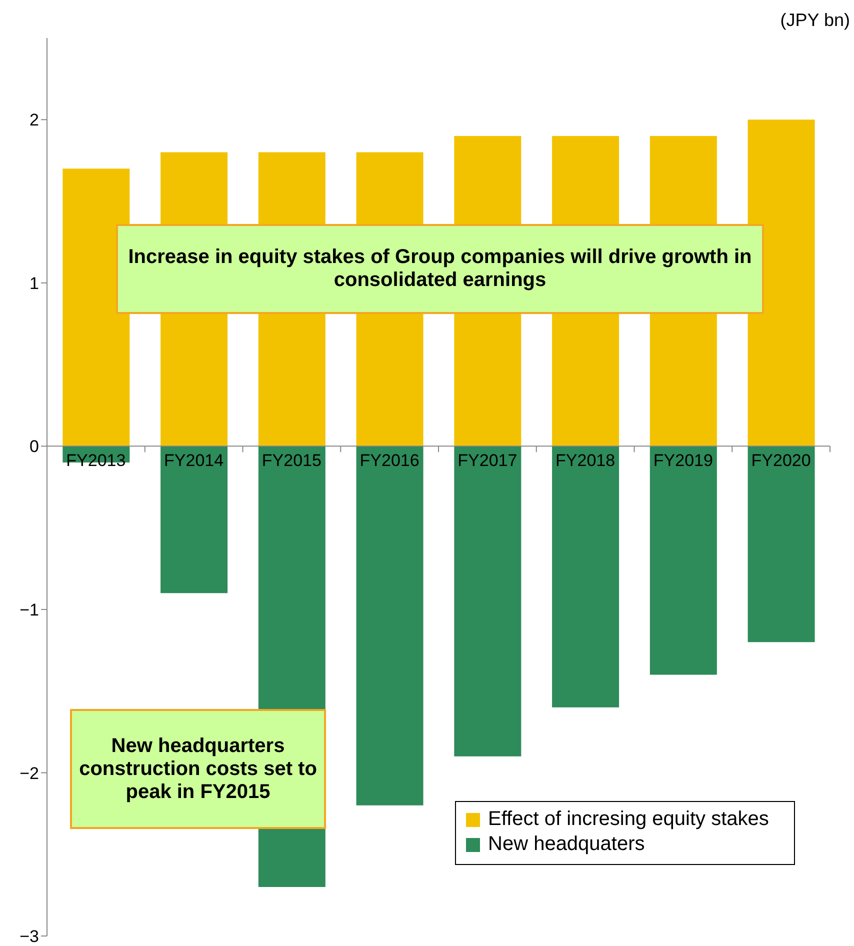 Image resolution: width=854 pixels, height=946 pixels. I want to click on y-tick-label: 2, so click(34, 120).